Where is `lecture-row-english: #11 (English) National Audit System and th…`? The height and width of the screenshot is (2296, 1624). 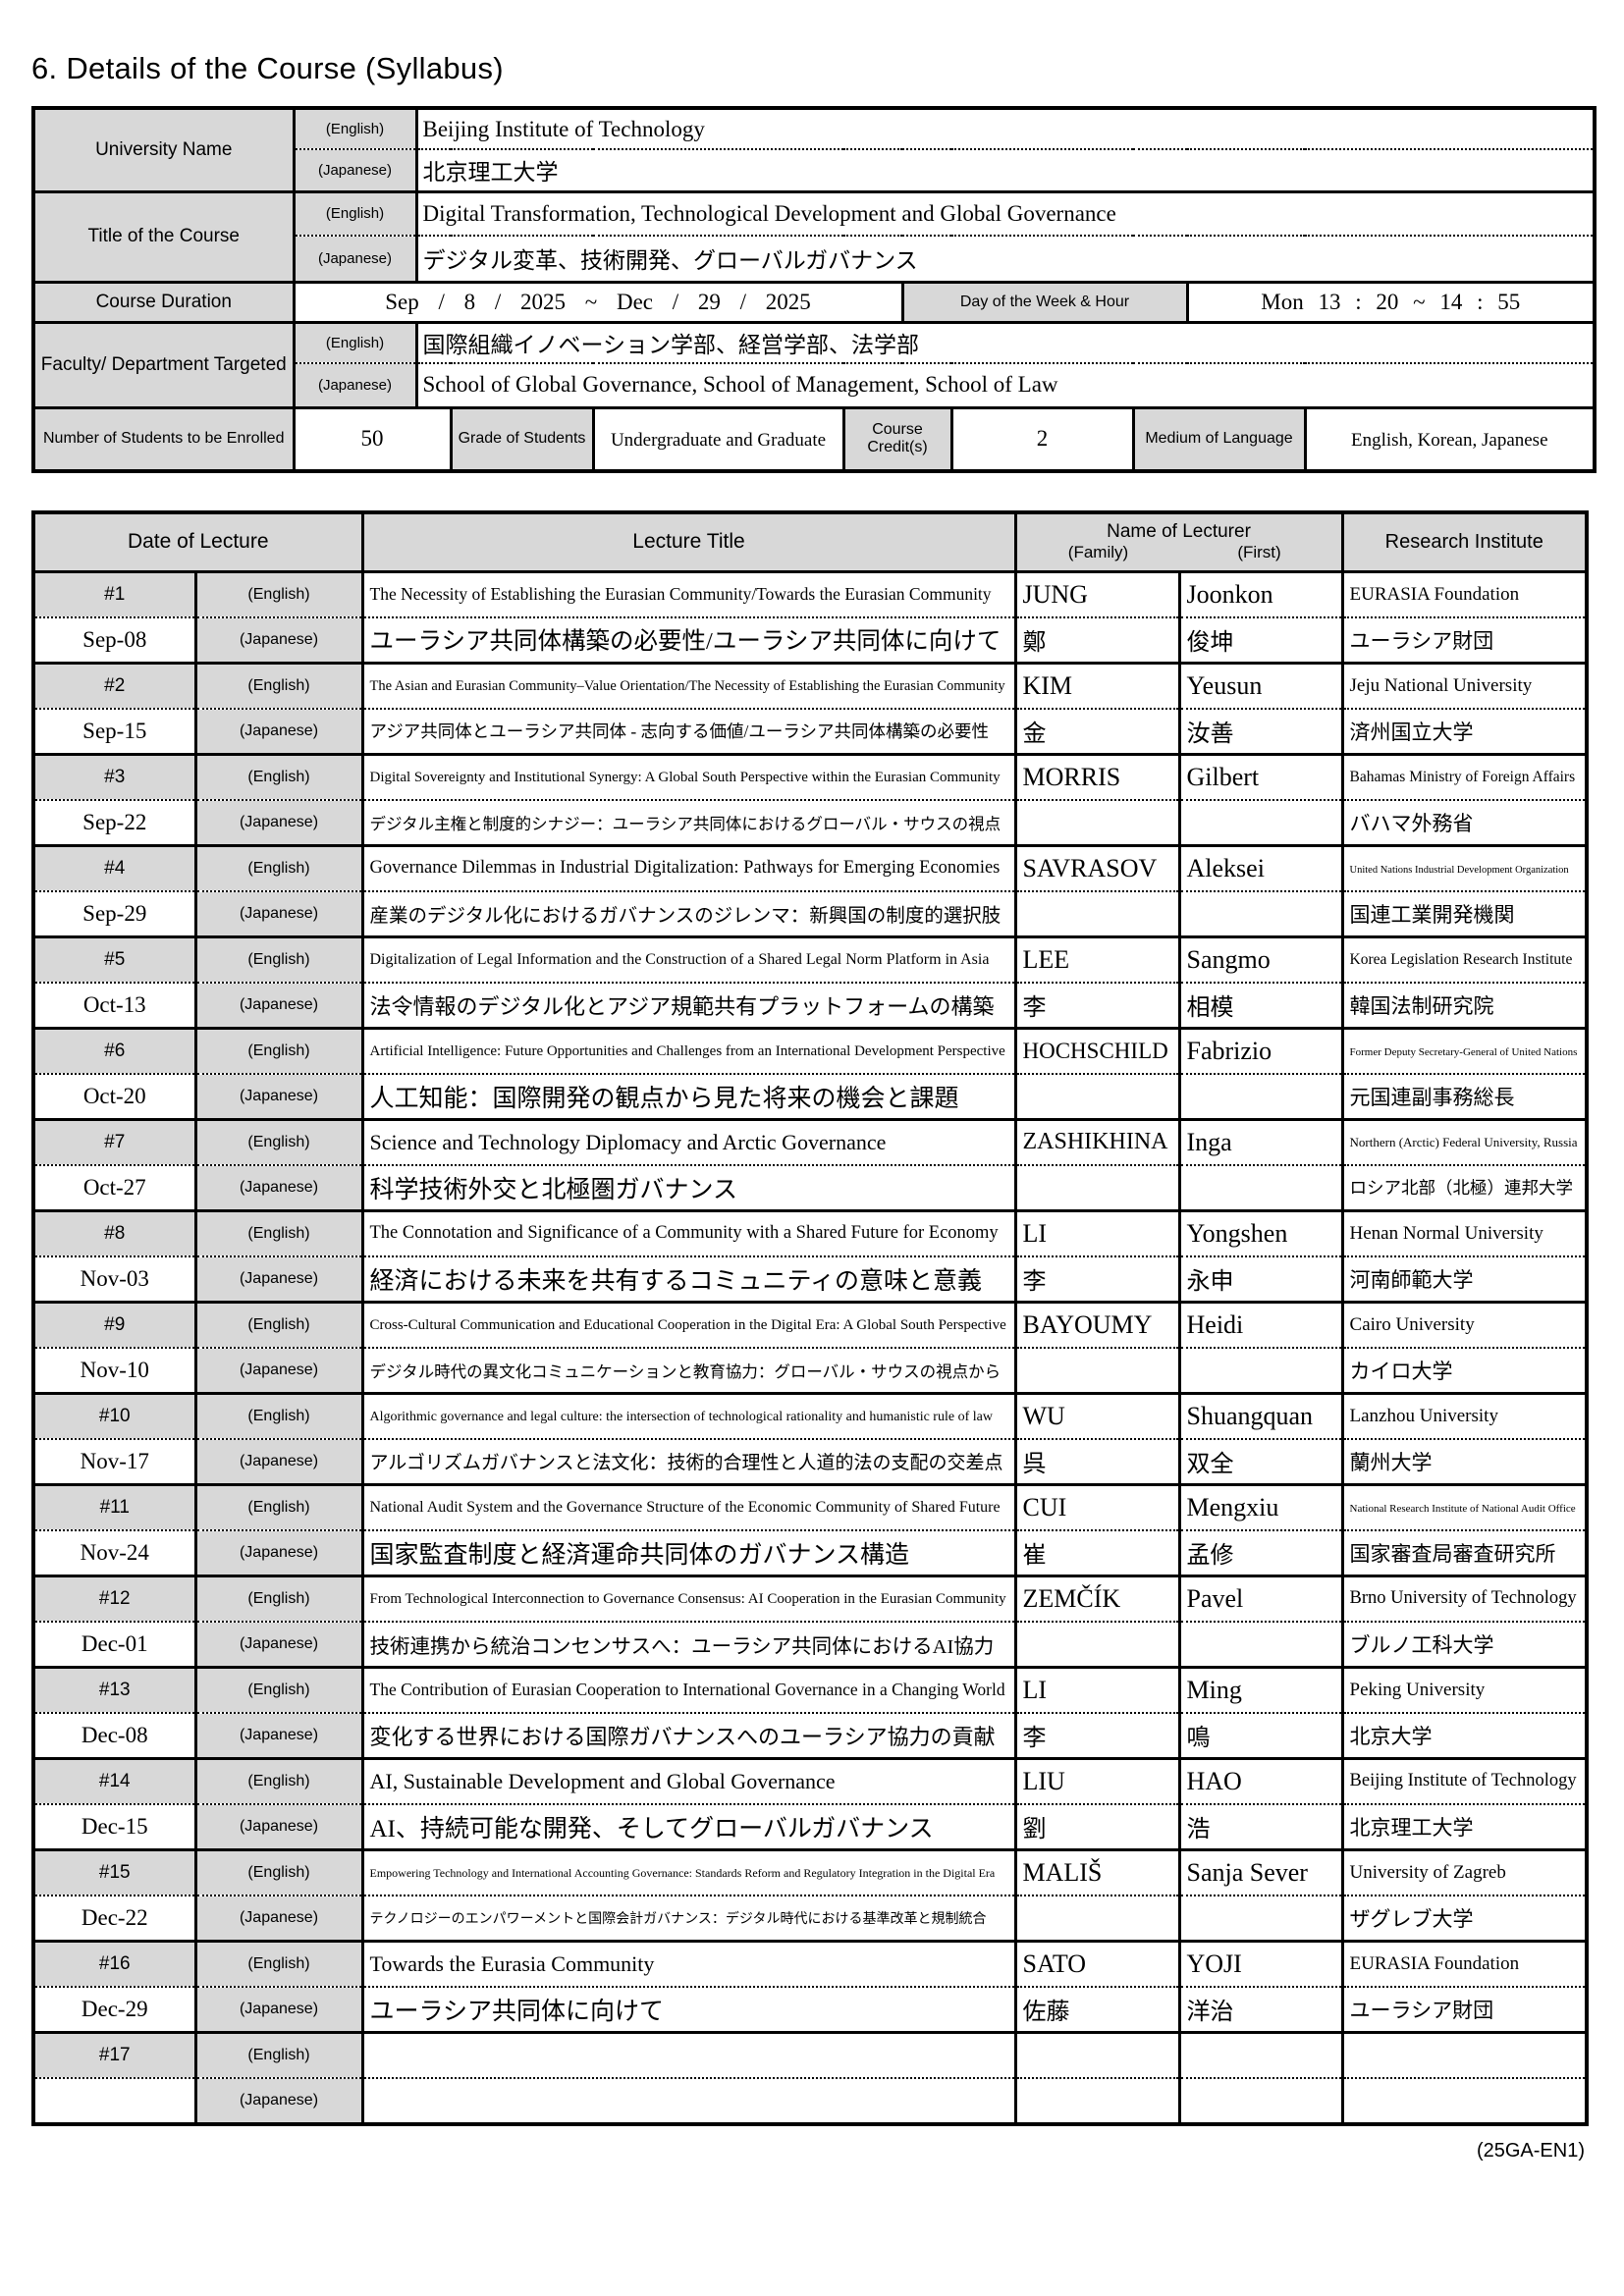 lecture-row-english: #11 (English) National Audit System and th… is located at coordinates (810, 1506).